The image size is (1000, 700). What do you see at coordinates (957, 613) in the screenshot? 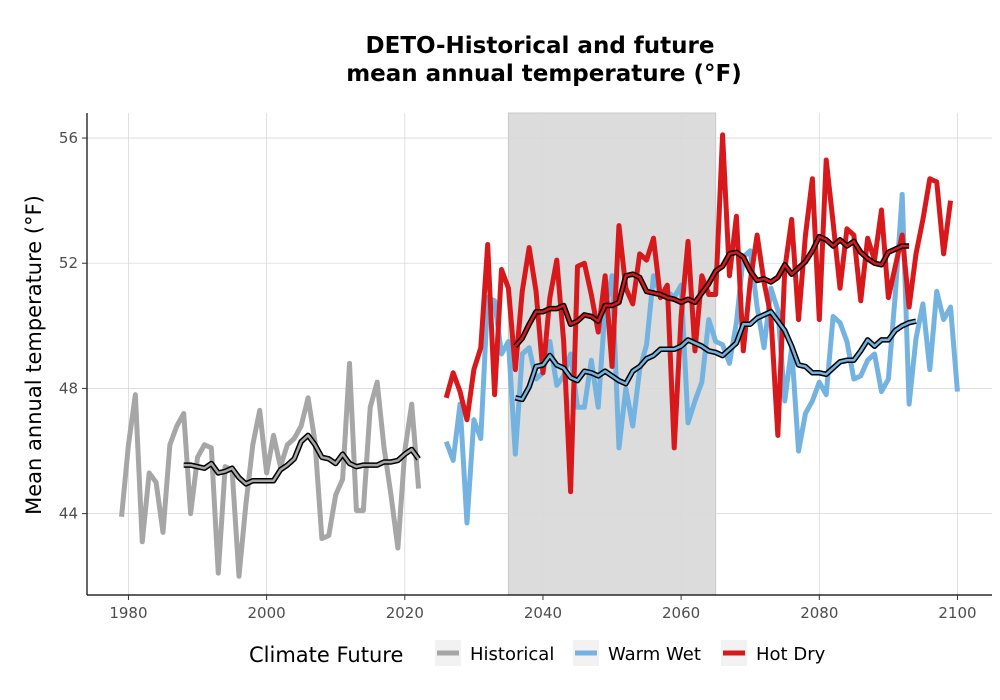
I see `x-tick-label: 2100` at bounding box center [957, 613].